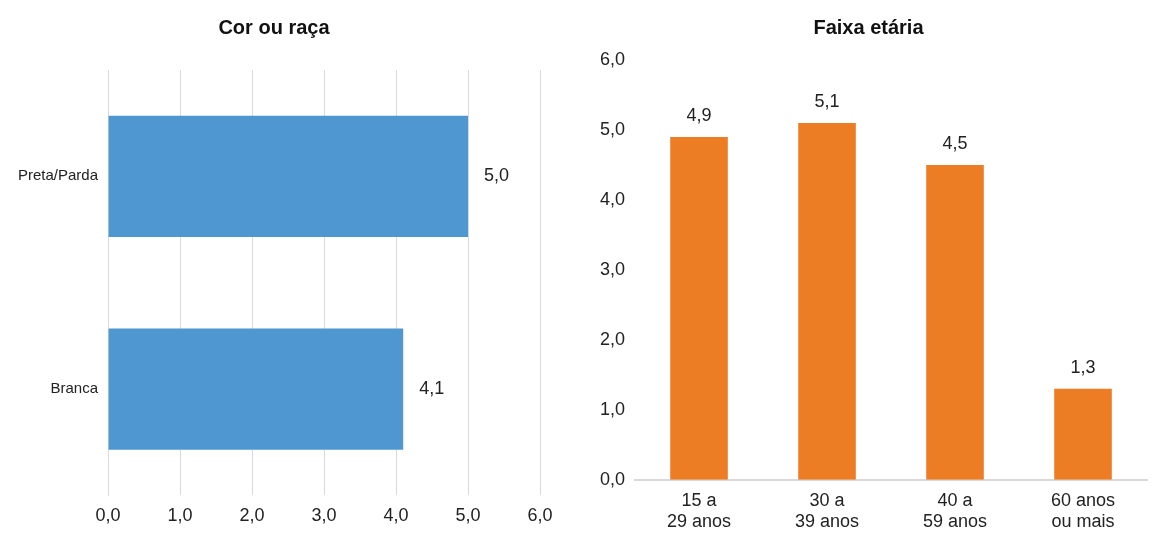 Image resolution: width=1155 pixels, height=547 pixels. What do you see at coordinates (612, 58) in the screenshot?
I see `y-tick-label: 6,0` at bounding box center [612, 58].